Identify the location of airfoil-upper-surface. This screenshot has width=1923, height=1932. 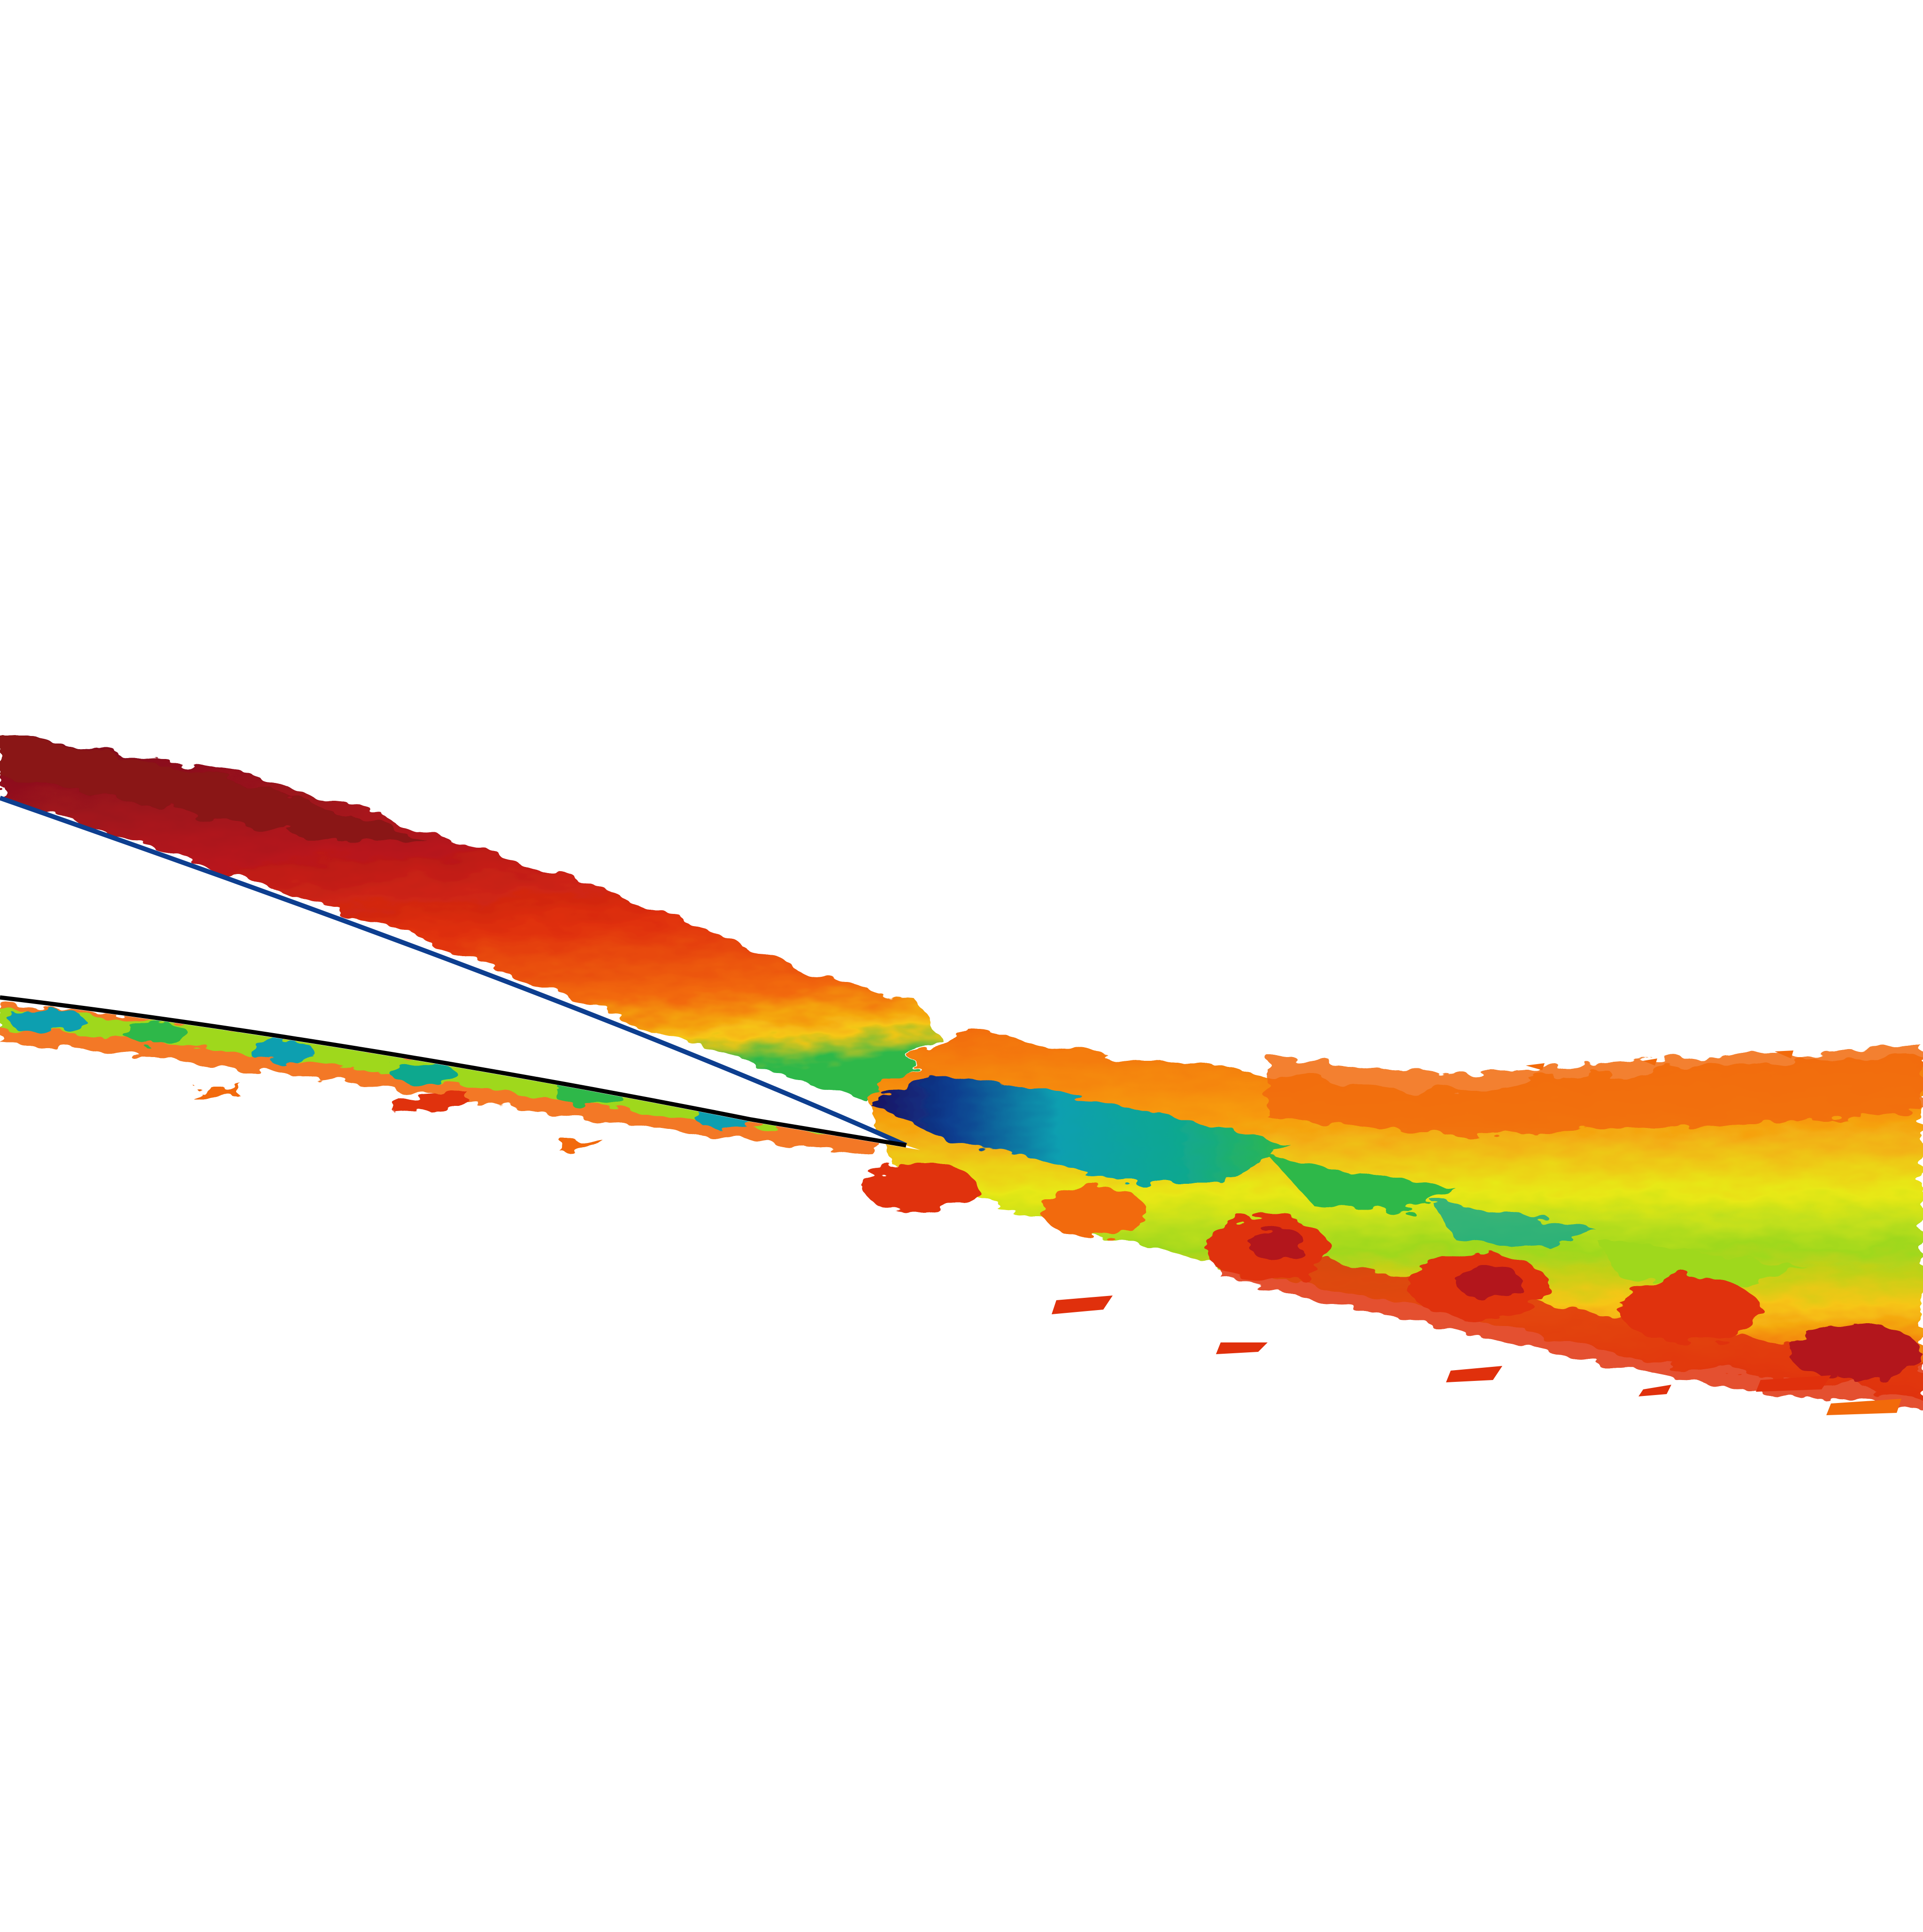
(454, 972).